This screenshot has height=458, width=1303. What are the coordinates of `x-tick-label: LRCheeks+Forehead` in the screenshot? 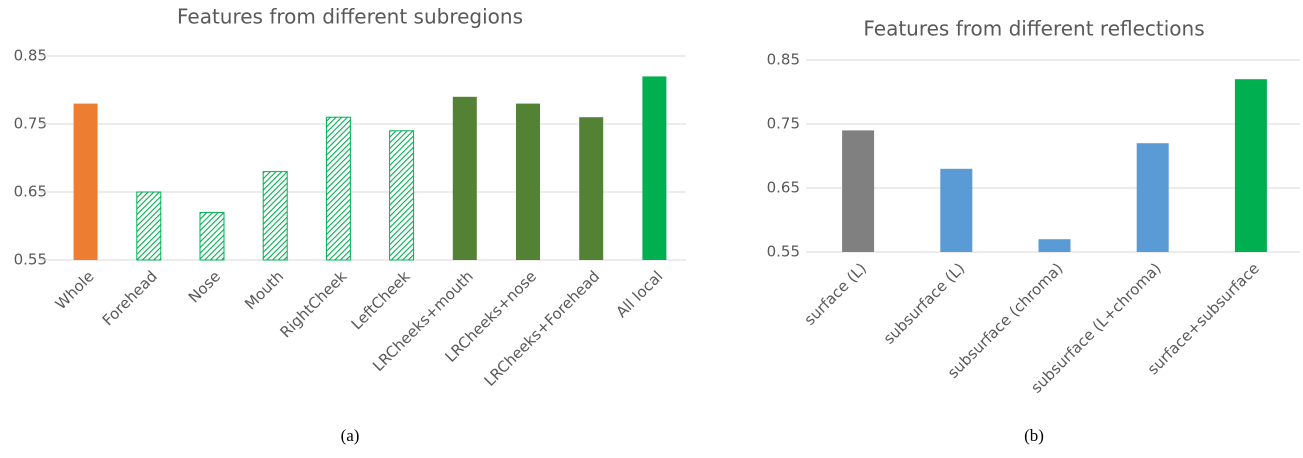 It's located at (542, 328).